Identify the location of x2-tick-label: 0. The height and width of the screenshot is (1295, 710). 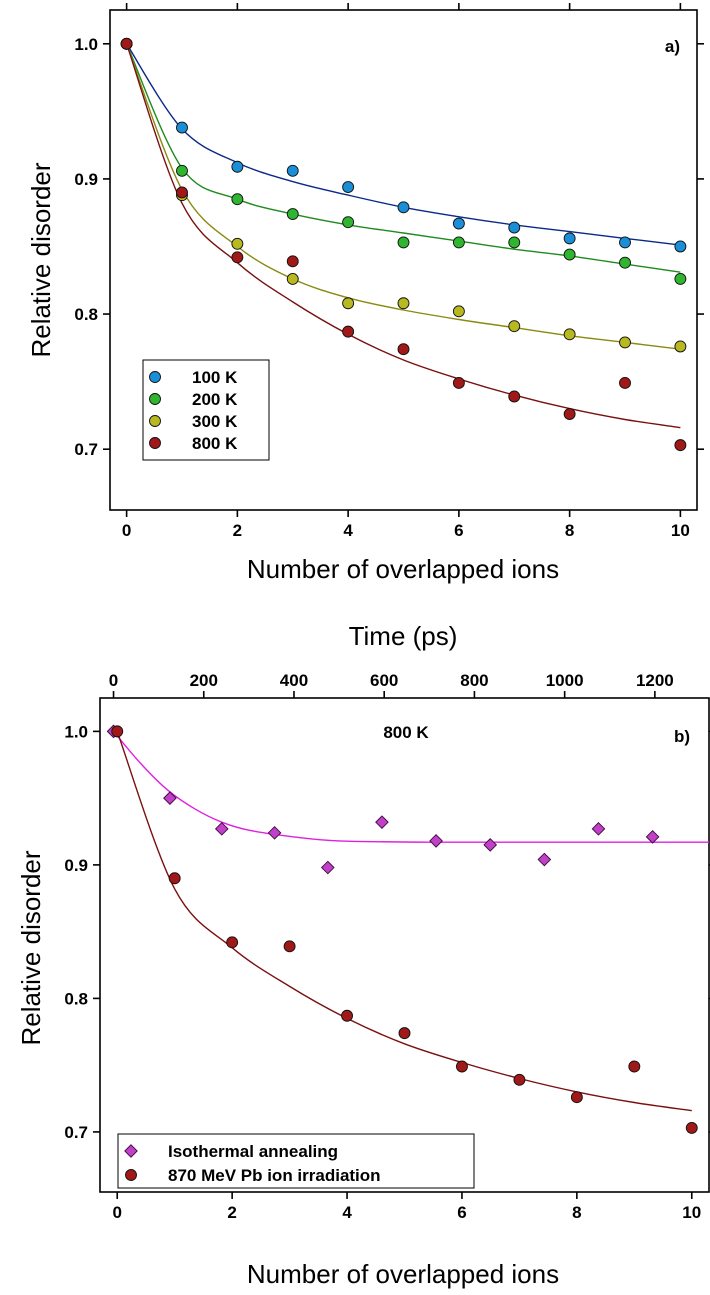
(113, 680).